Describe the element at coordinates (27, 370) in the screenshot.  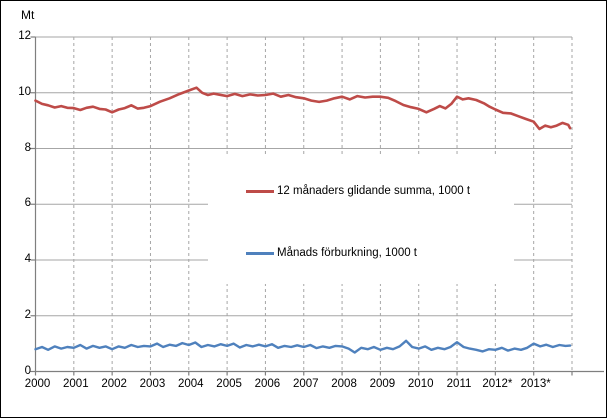
I see `y-axis-tick-label: 0` at that location.